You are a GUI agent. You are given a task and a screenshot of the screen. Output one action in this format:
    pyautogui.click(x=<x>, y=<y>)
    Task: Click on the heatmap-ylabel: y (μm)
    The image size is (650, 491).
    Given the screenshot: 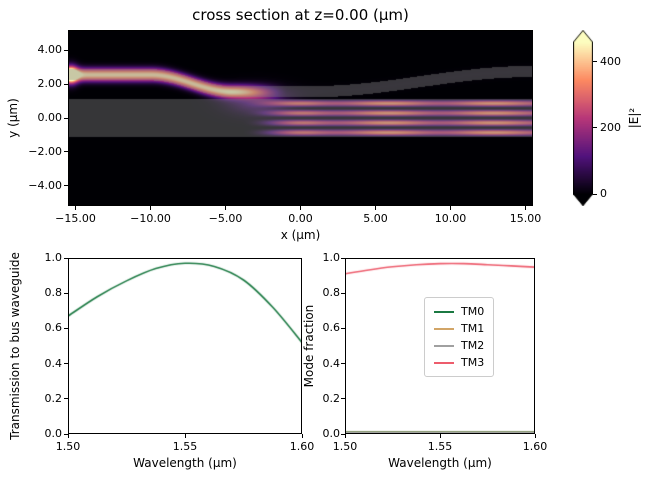 What is the action you would take?
    pyautogui.click(x=13, y=118)
    